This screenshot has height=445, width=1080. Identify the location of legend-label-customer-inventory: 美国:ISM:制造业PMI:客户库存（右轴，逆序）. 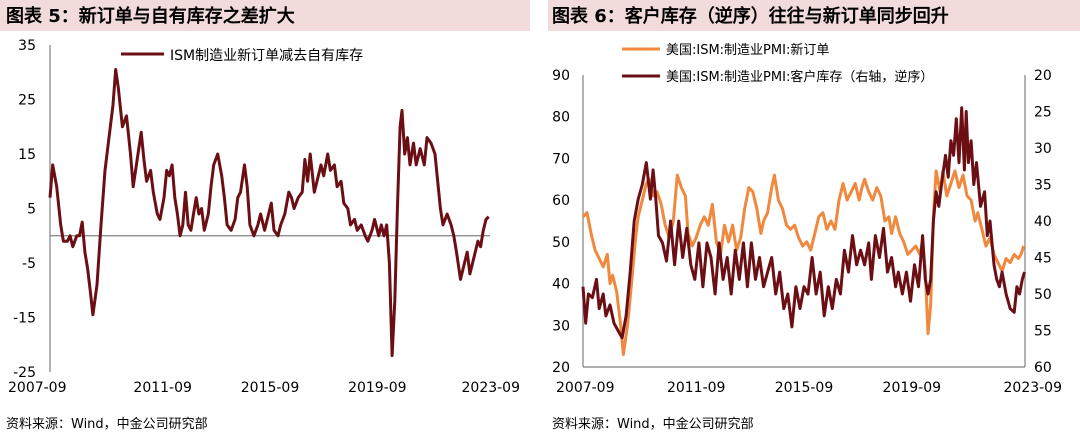
(799, 77).